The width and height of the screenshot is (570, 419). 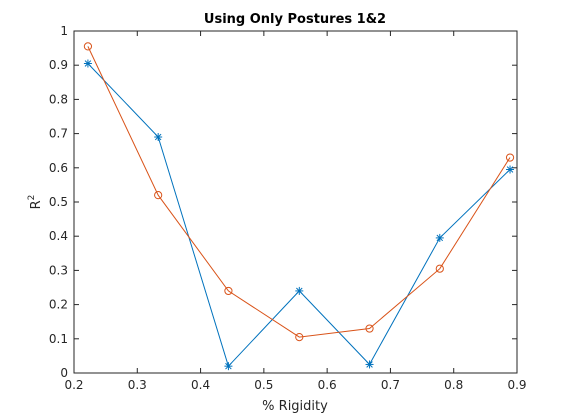 What do you see at coordinates (327, 385) in the screenshot?
I see `x-tick-label: 0.6` at bounding box center [327, 385].